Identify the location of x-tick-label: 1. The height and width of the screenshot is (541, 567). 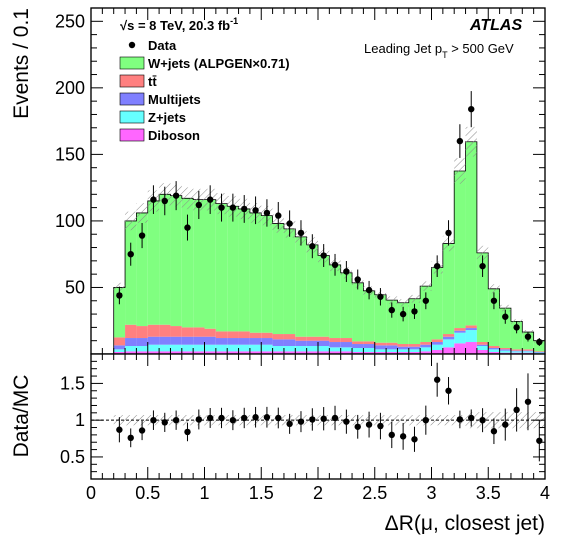
(204, 493).